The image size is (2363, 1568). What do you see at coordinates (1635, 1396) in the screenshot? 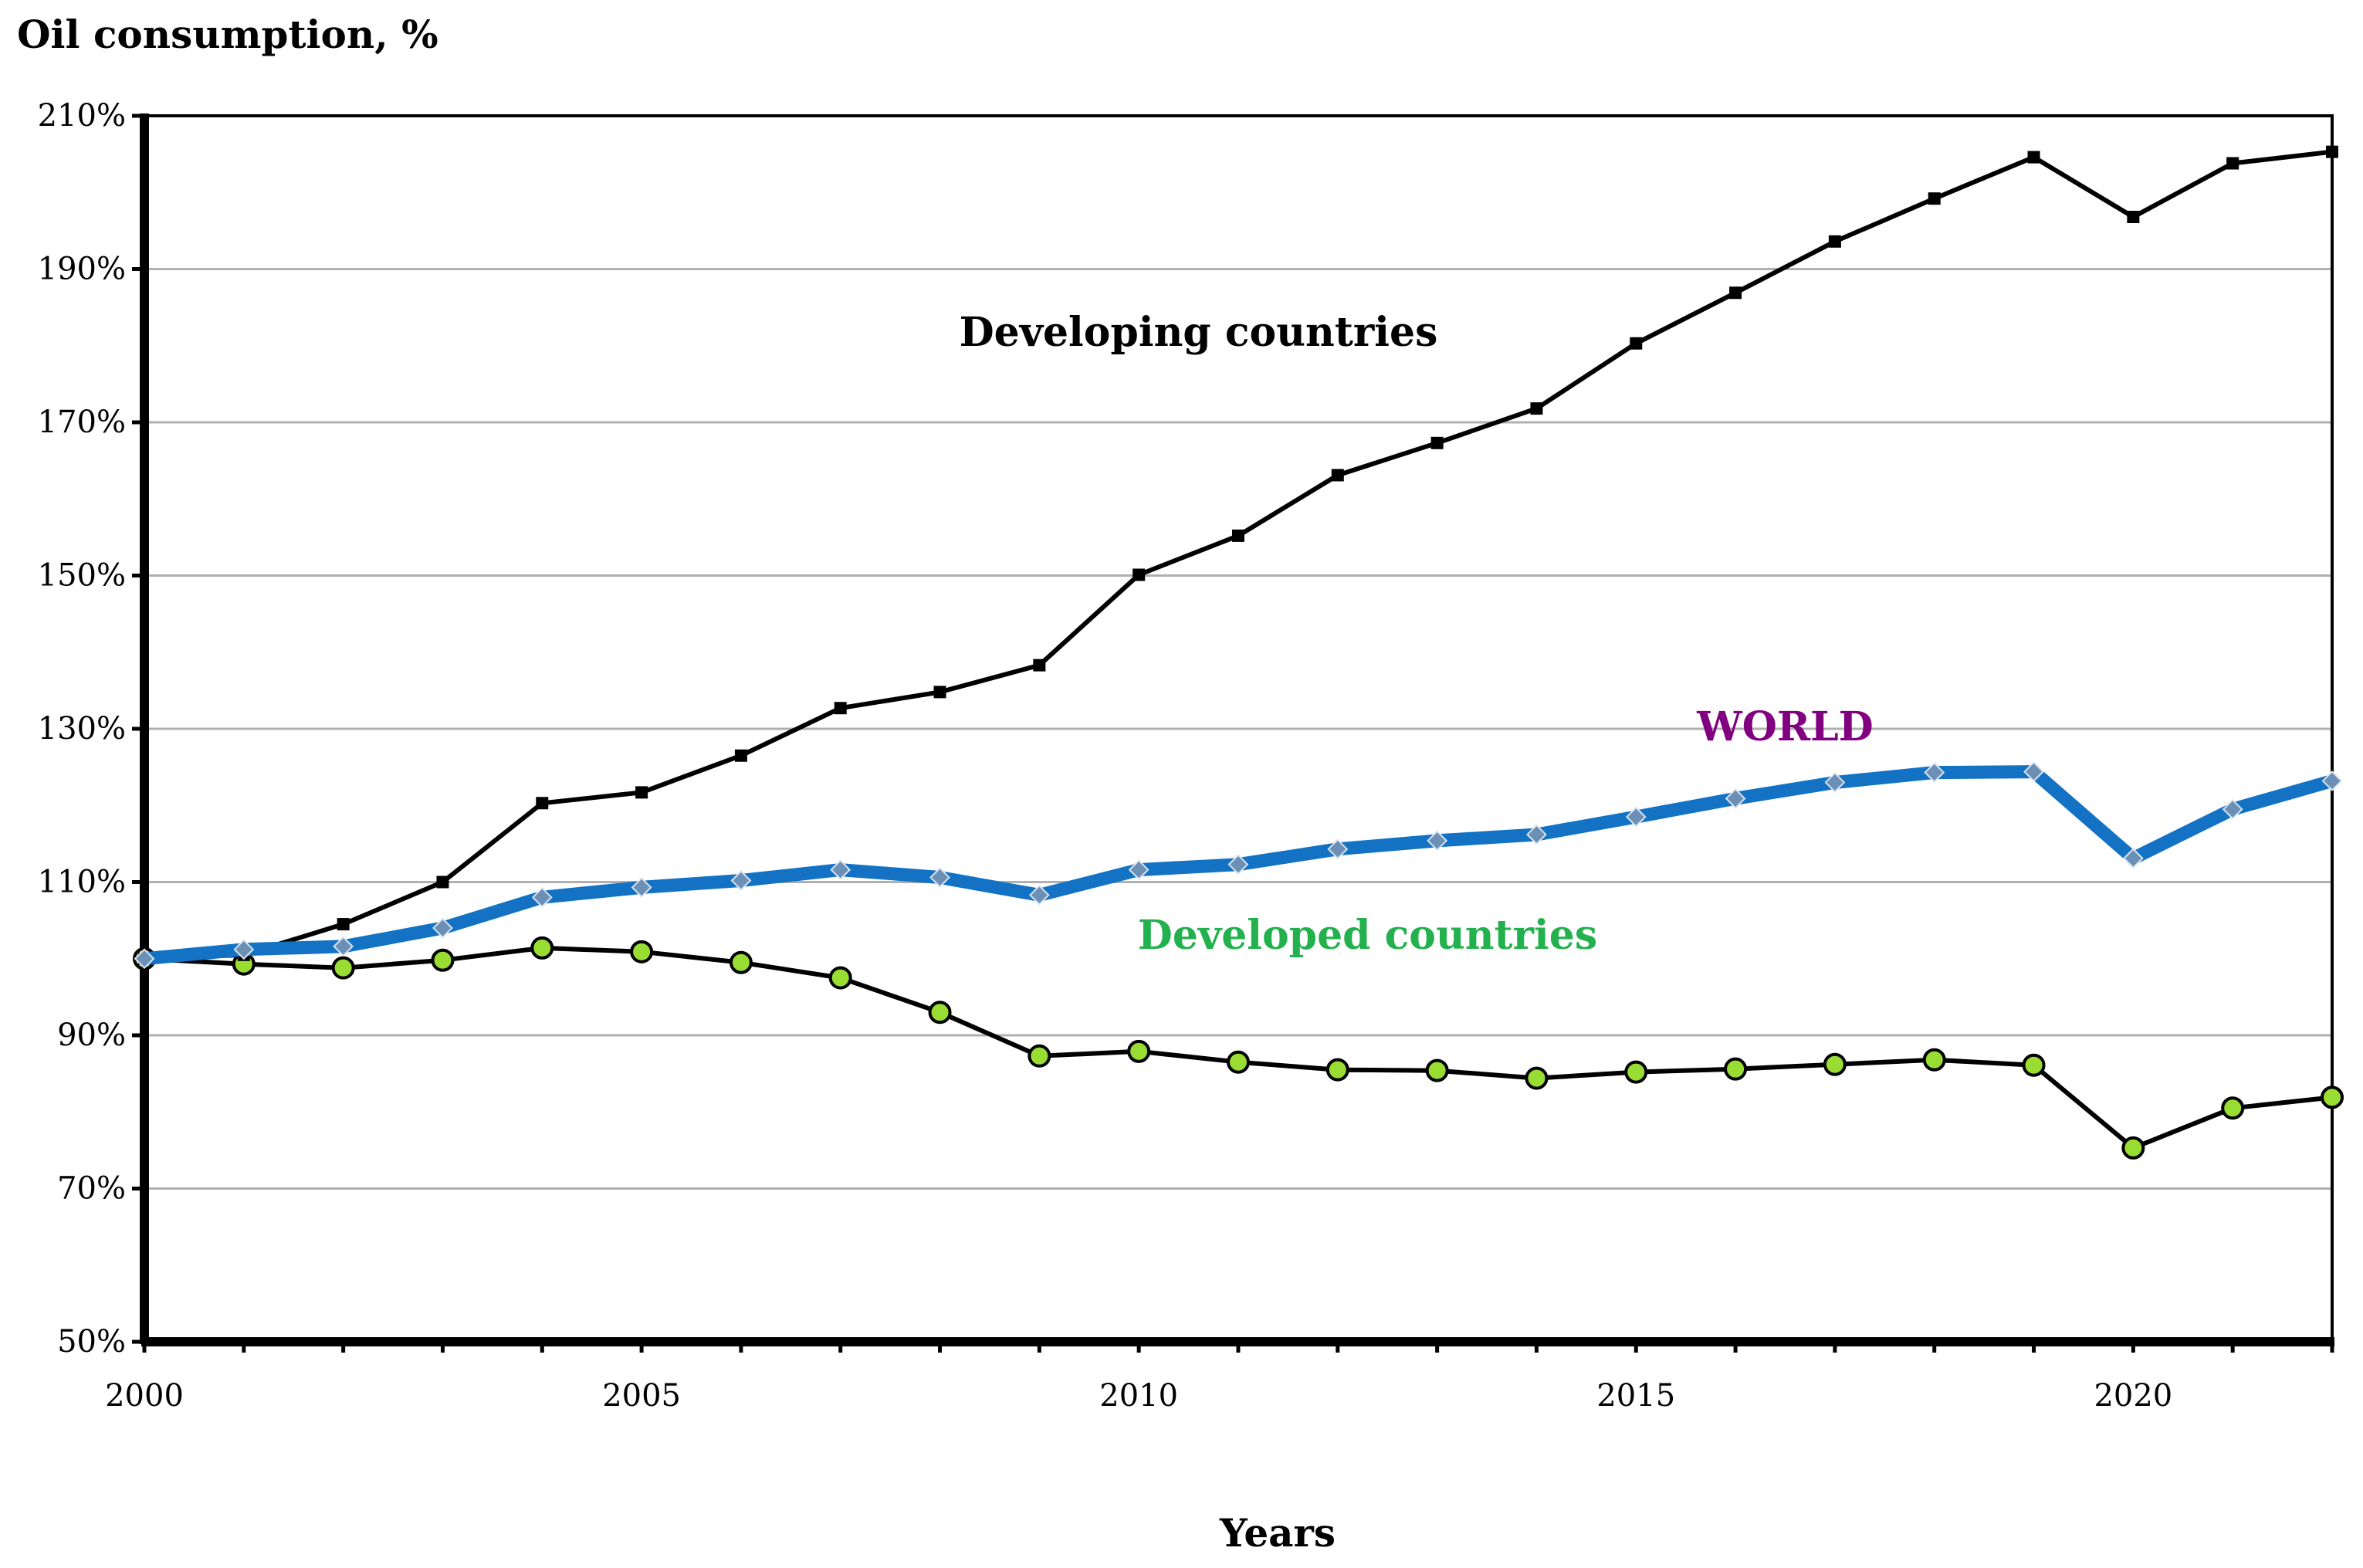
I see `x-tick-label: 2015` at bounding box center [1635, 1396].